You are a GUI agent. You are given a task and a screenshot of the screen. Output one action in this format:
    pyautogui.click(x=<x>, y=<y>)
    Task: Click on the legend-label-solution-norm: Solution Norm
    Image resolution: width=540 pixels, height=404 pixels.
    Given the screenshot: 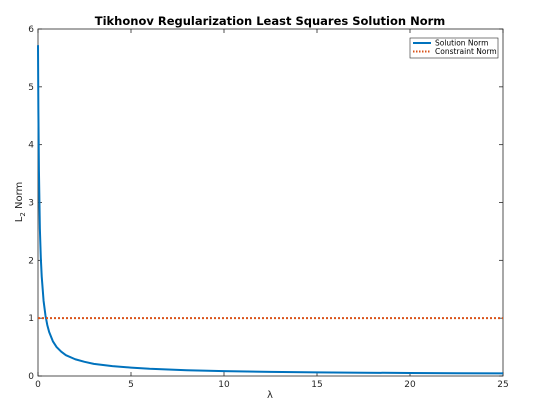 What is the action you would take?
    pyautogui.click(x=461, y=43)
    